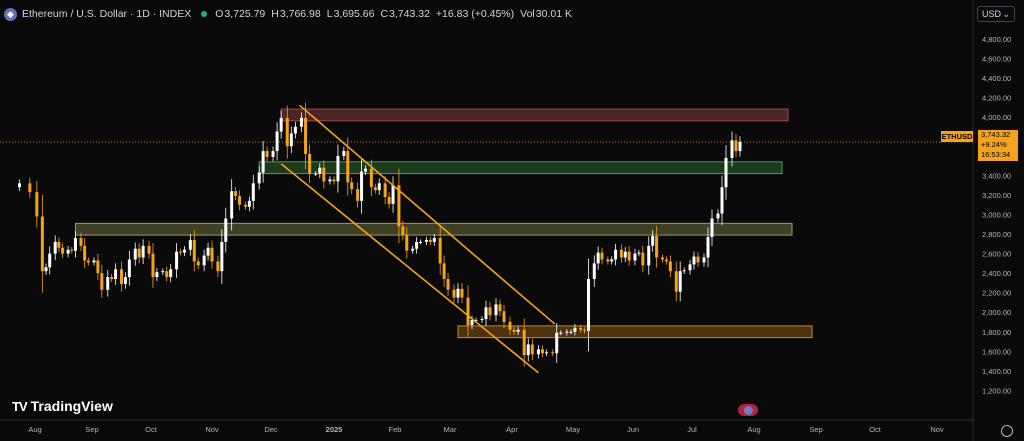 The height and width of the screenshot is (441, 1024). I want to click on x-tick-label: Dec, so click(271, 429).